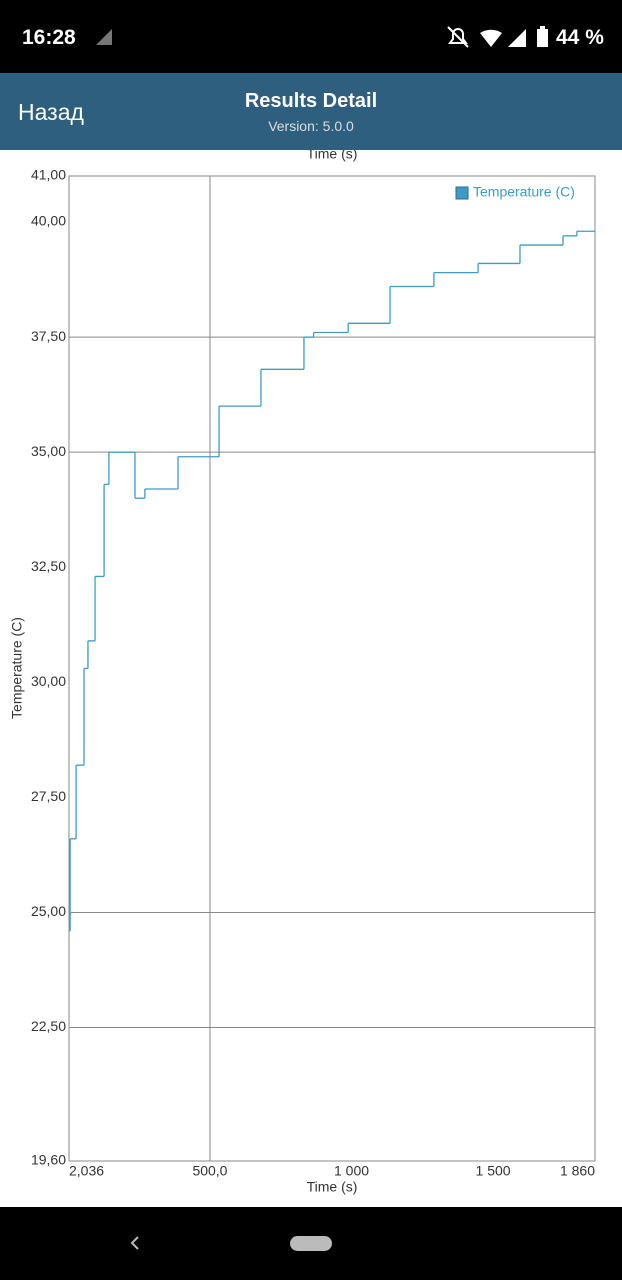  Describe the element at coordinates (311, 101) in the screenshot. I see `title: Results Detail` at that location.